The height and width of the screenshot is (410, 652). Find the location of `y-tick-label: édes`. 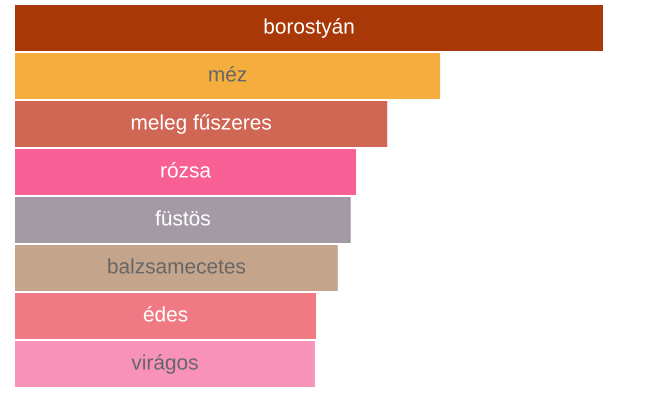

y-tick-label: édes is located at coordinates (166, 314).